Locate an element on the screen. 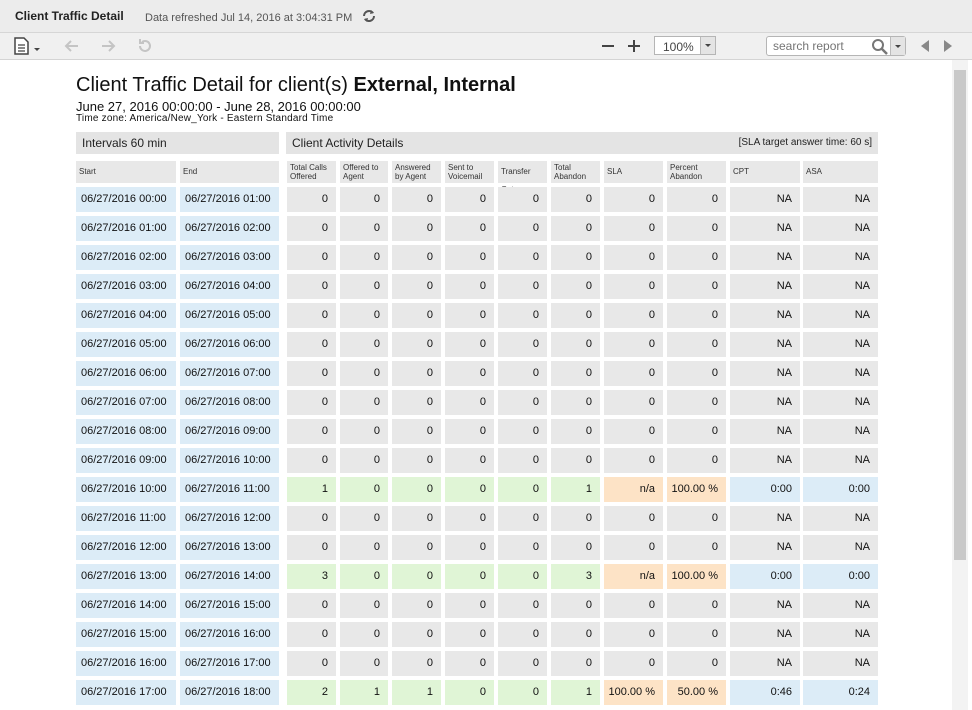 Image resolution: width=972 pixels, height=710 pixels. search-box is located at coordinates (836, 46).